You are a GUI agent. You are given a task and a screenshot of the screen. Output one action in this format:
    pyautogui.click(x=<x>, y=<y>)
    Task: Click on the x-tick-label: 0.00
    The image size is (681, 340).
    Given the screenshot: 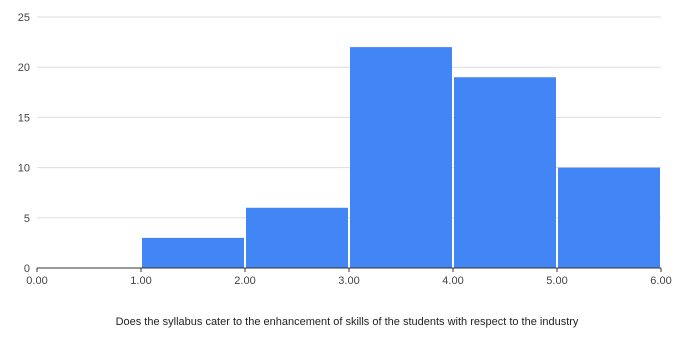 What is the action you would take?
    pyautogui.click(x=36, y=281)
    